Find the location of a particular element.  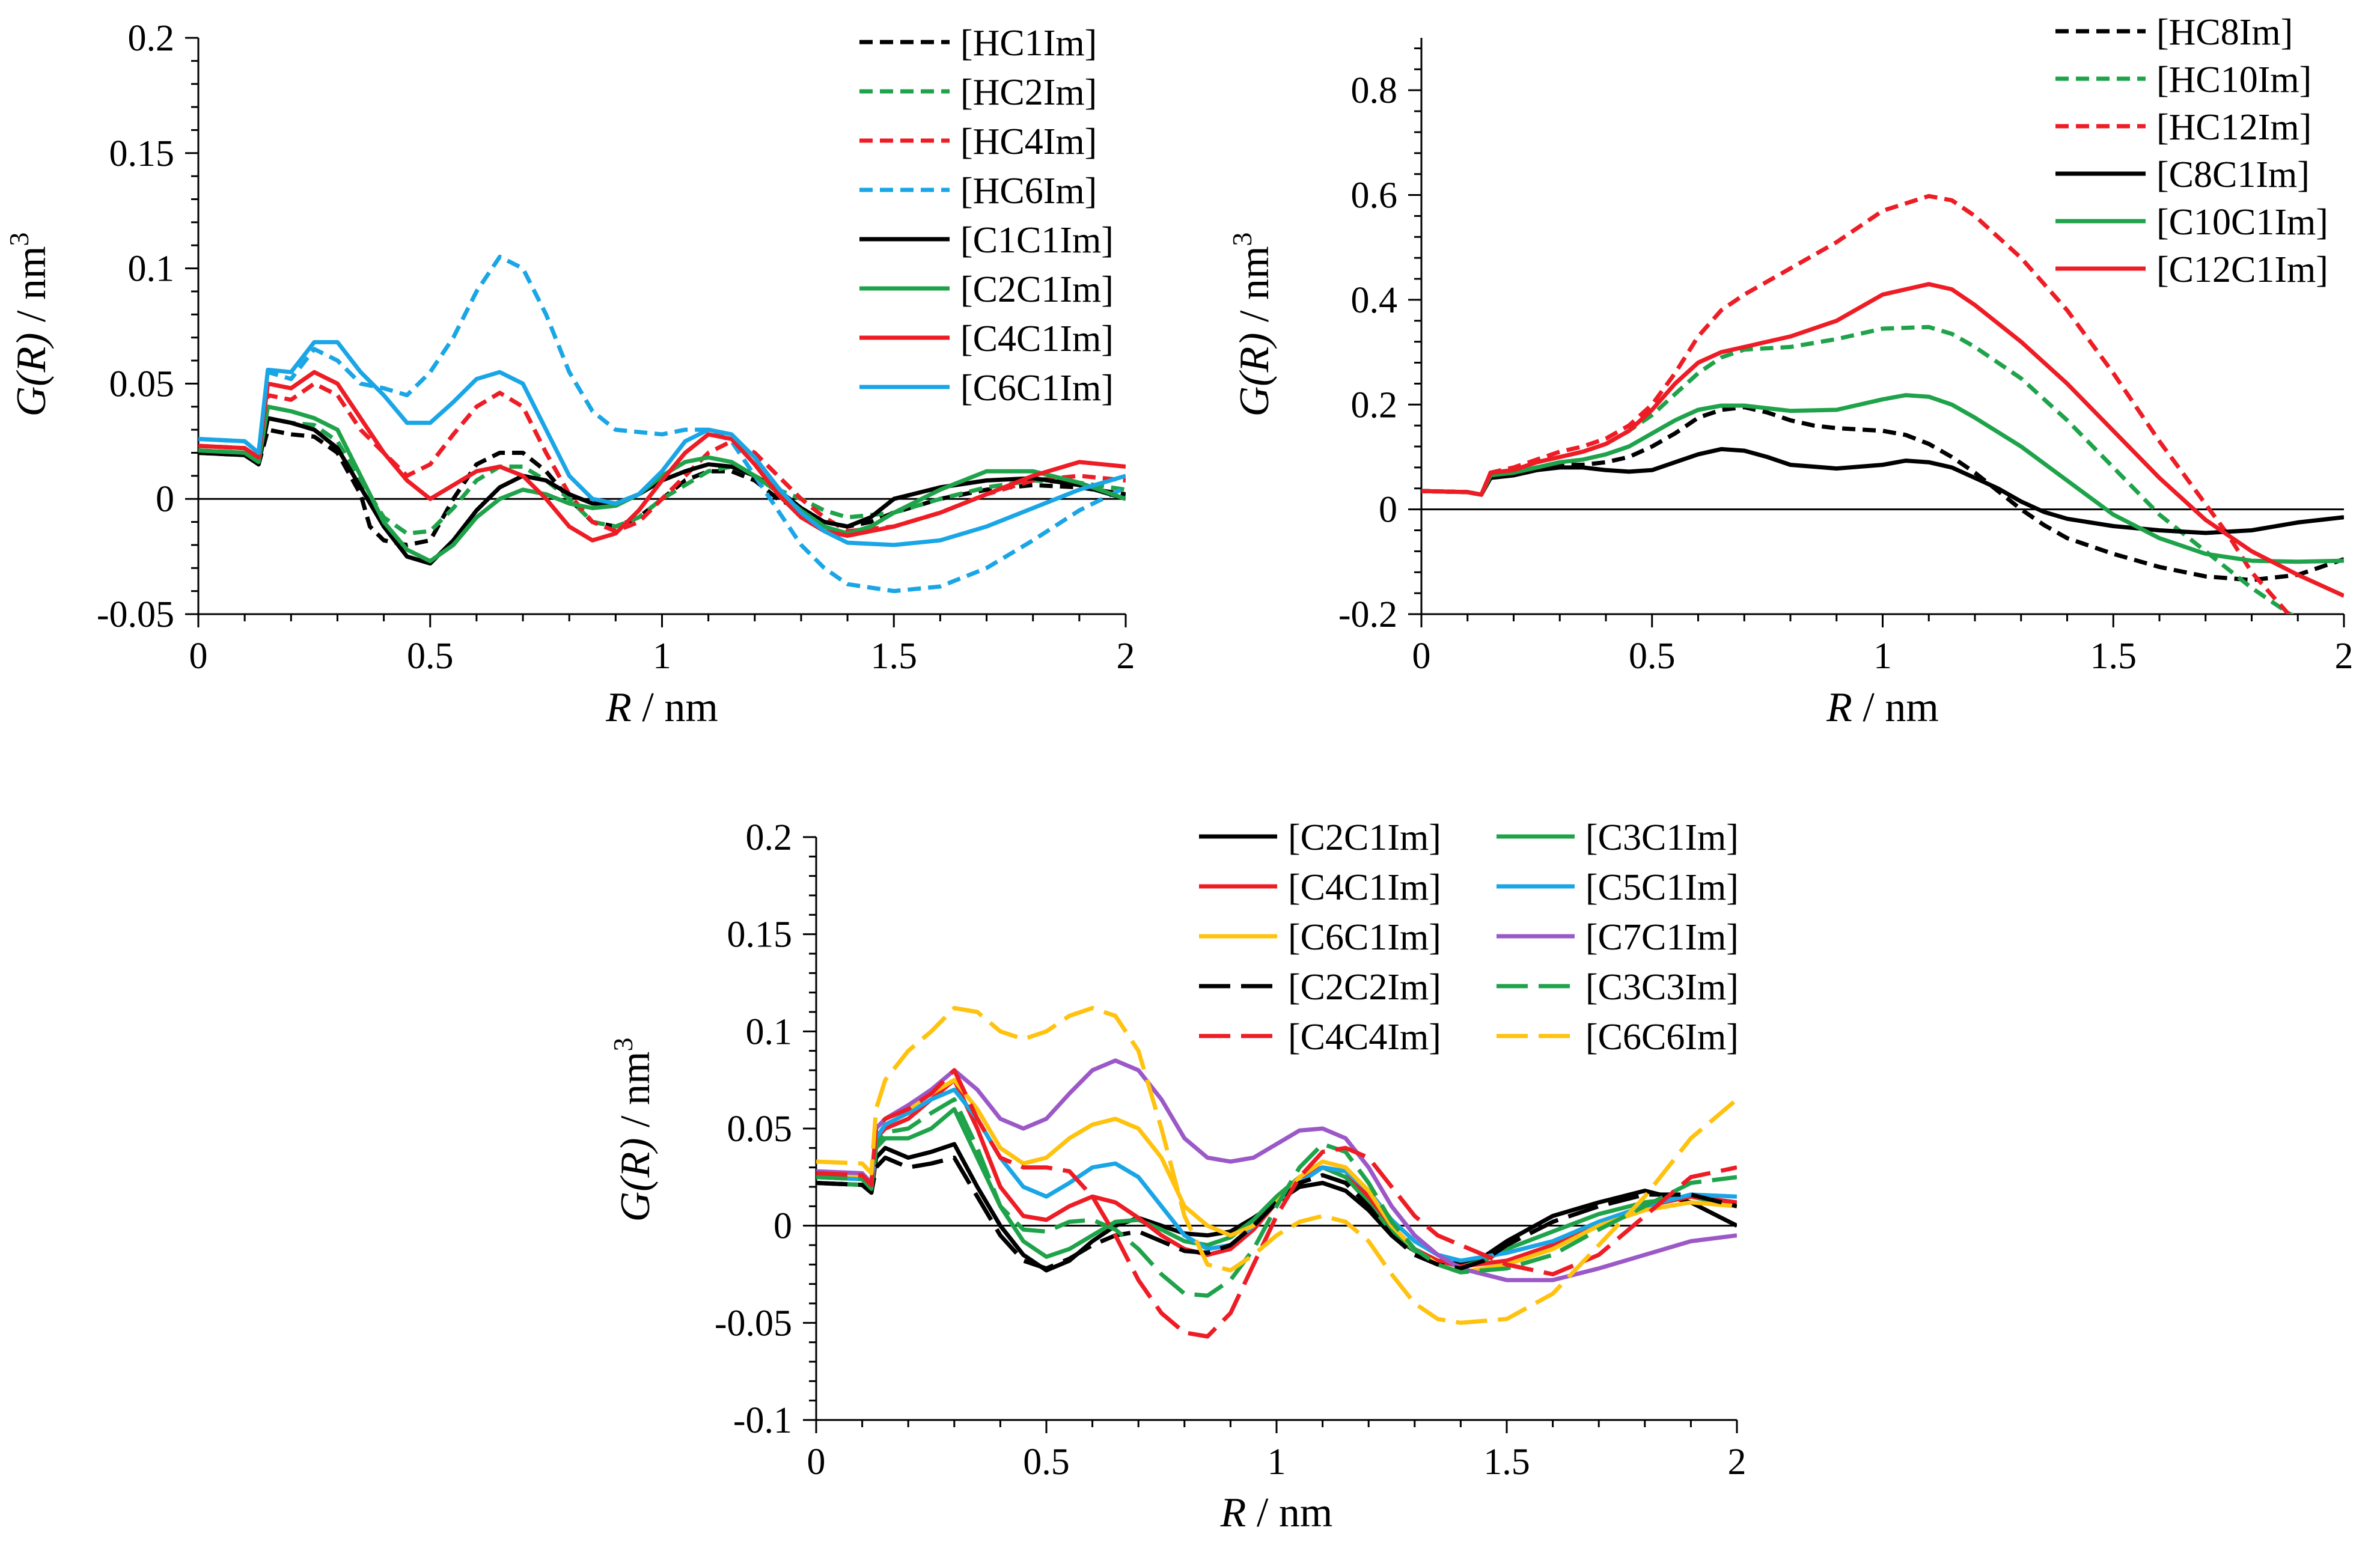

series-line-c12c1im is located at coordinates (1882, 440).